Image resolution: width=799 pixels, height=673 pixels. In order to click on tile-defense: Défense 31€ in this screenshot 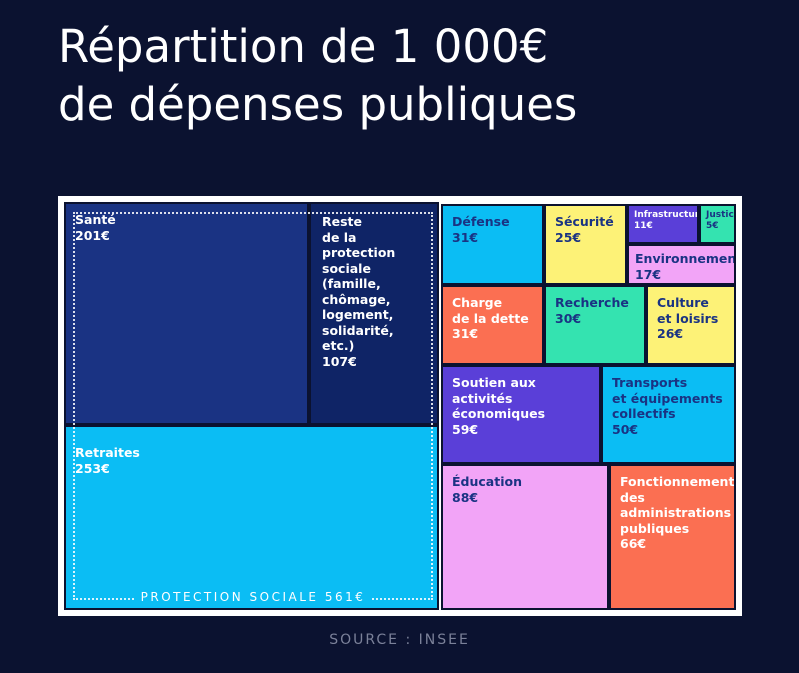, I will do `click(492, 244)`.